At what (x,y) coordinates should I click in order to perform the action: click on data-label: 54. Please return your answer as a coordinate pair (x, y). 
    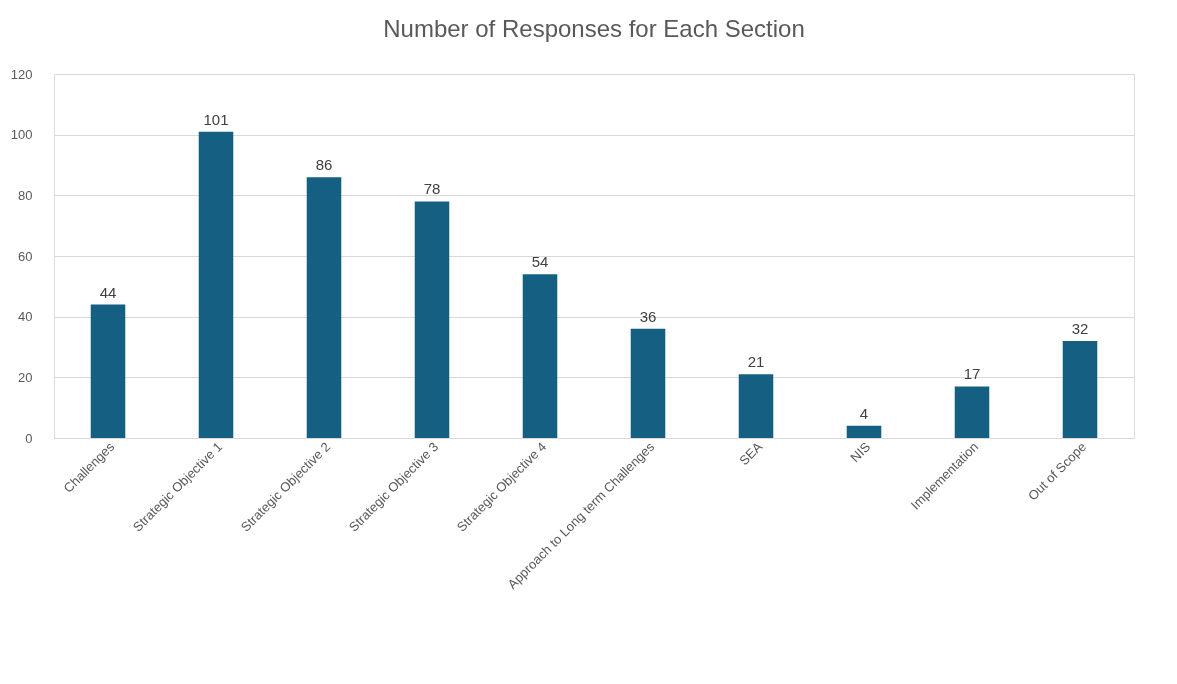
    Looking at the image, I should click on (540, 262).